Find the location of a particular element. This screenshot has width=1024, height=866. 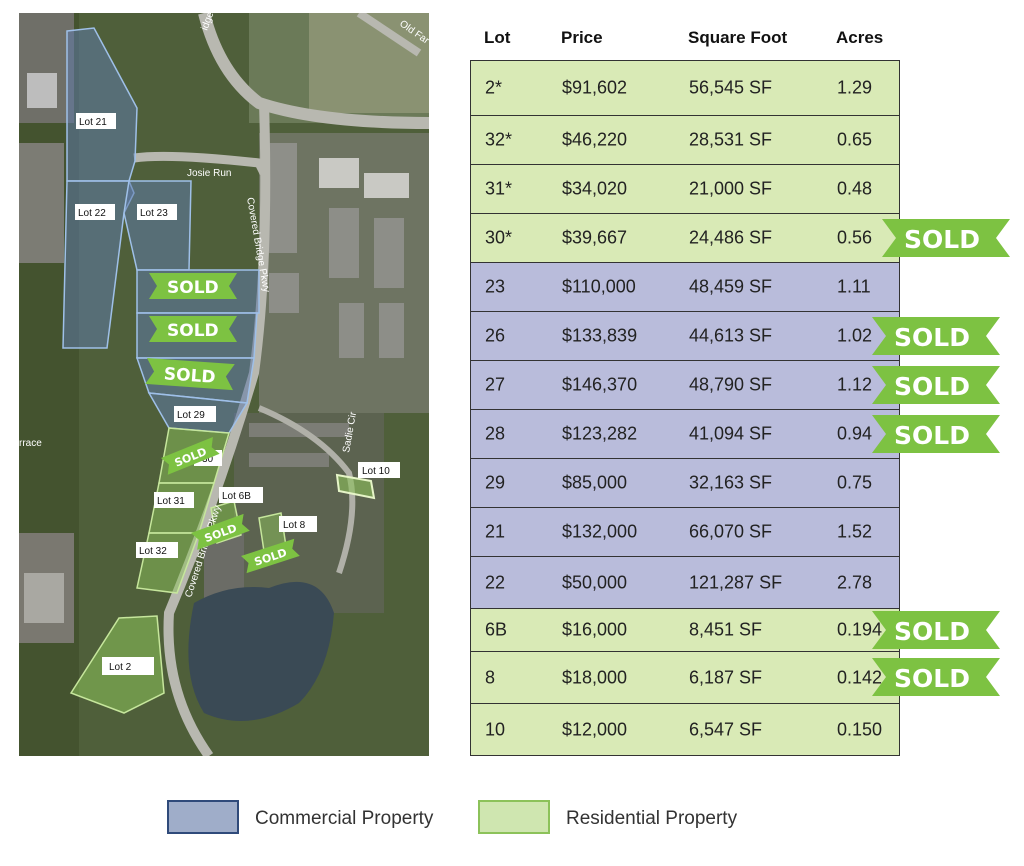

pond is located at coordinates (261, 651).